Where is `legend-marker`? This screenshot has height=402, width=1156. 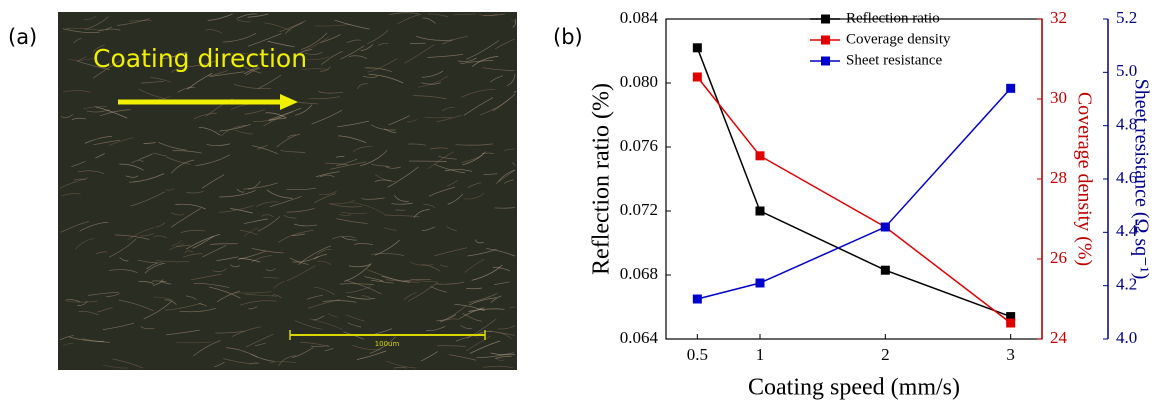
legend-marker is located at coordinates (825, 61).